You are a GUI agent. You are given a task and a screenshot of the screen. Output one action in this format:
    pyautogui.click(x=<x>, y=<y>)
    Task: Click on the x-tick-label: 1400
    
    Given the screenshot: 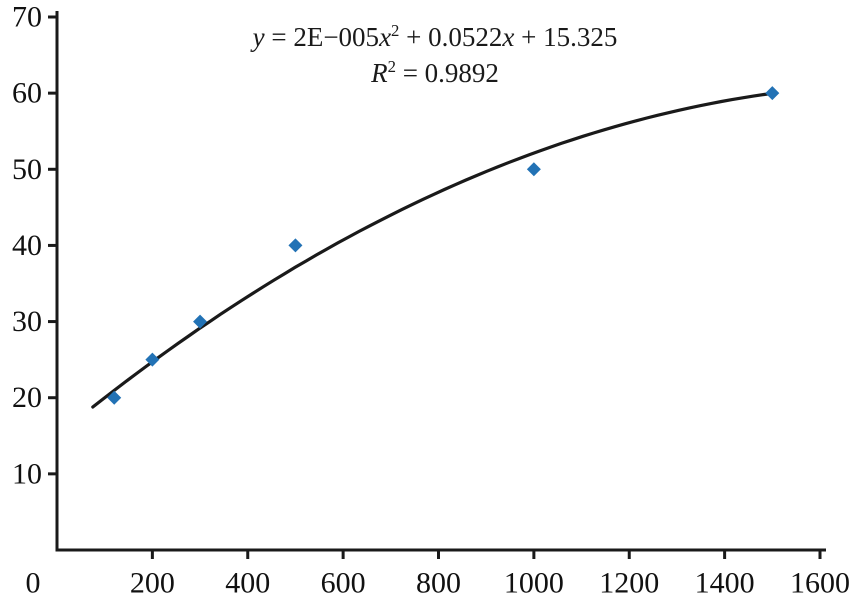 What is the action you would take?
    pyautogui.click(x=725, y=583)
    